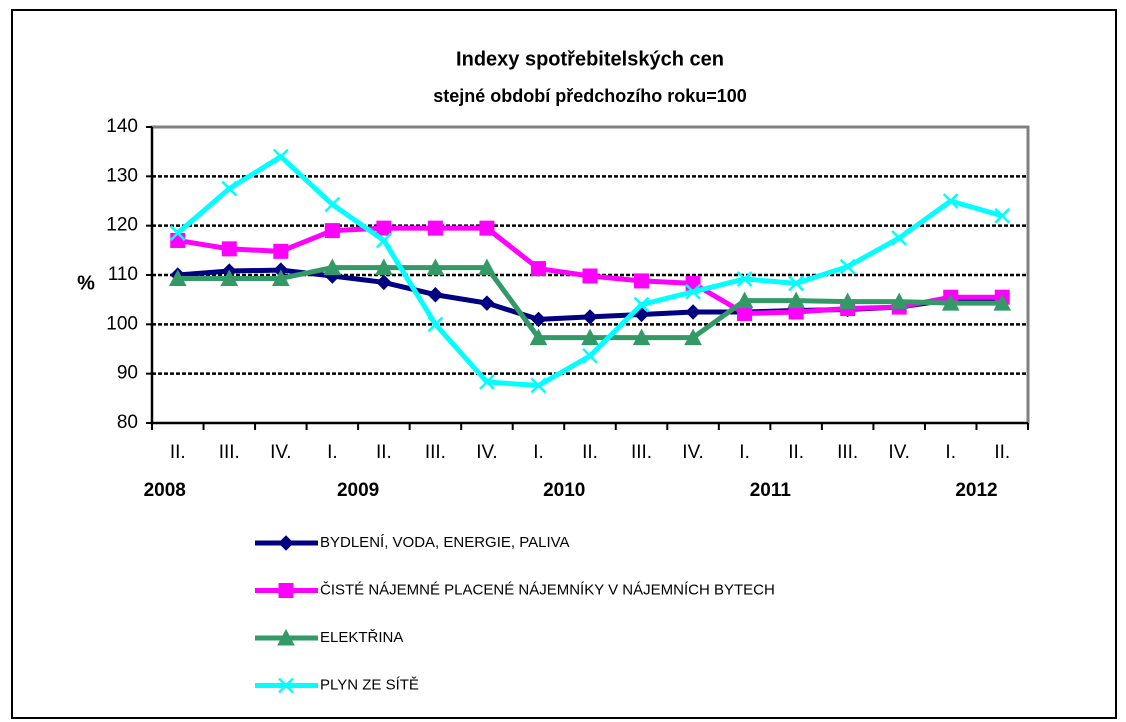 This screenshot has height=722, width=1126. What do you see at coordinates (590, 96) in the screenshot?
I see `chart-subtitle: stejné období předchozího roku=100` at bounding box center [590, 96].